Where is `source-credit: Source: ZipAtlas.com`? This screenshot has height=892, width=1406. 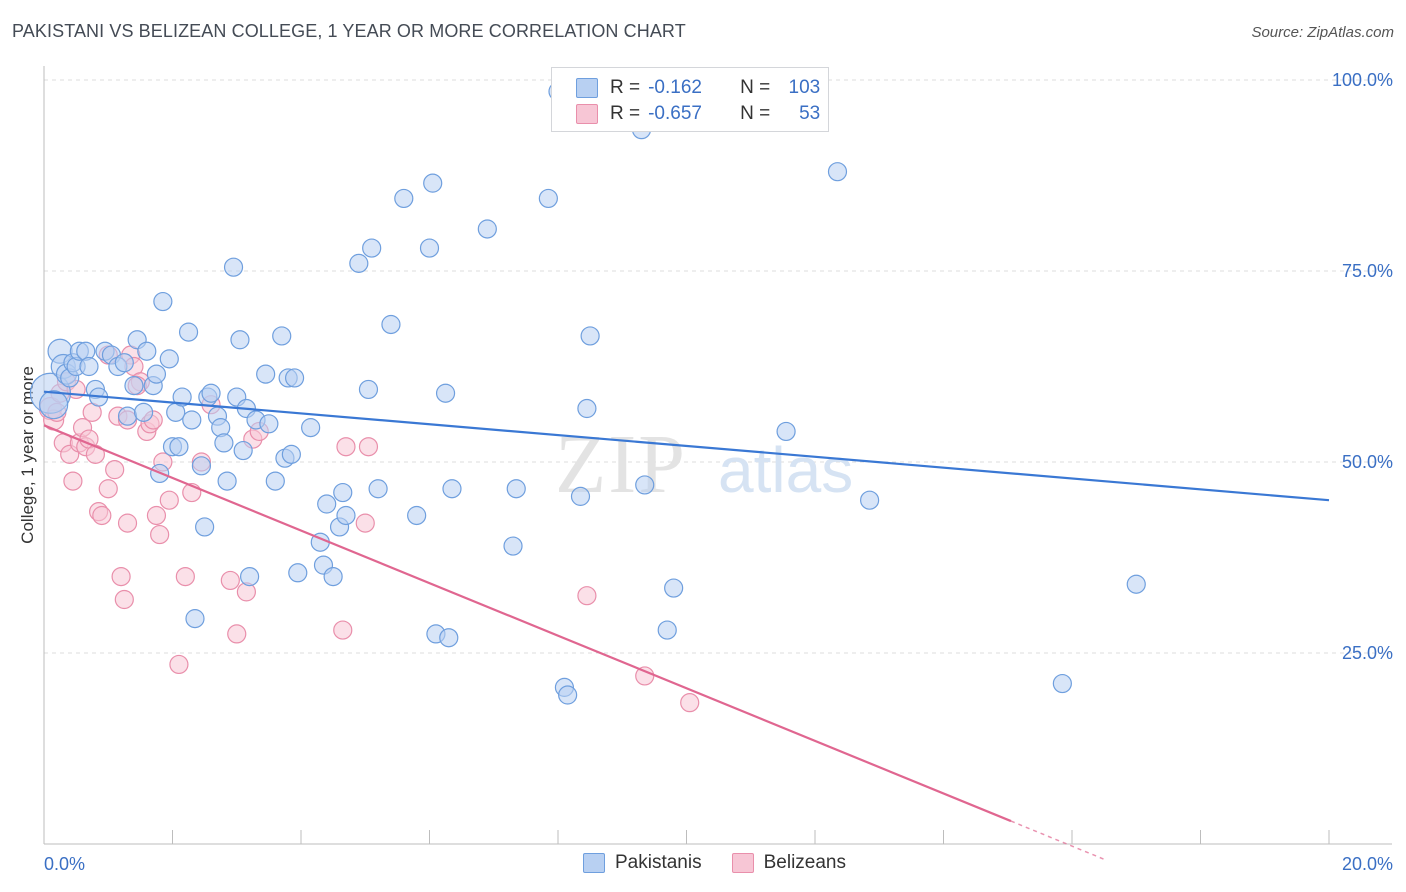 source-credit: Source: ZipAtlas.com is located at coordinates (1322, 32).